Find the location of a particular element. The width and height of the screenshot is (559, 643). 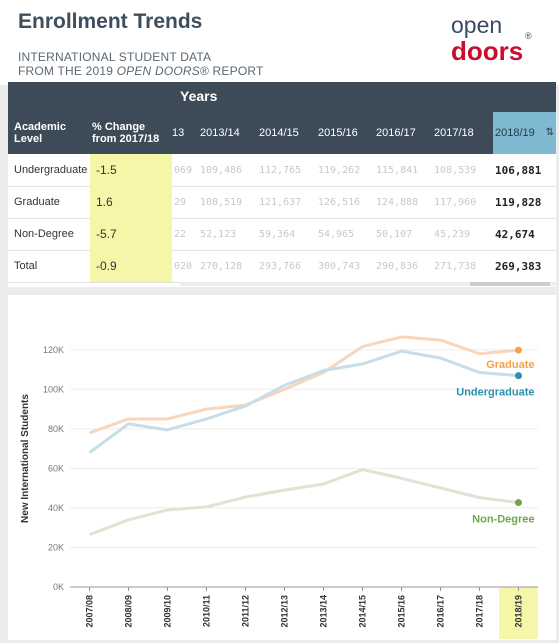

y-axis-label: New International Students is located at coordinates (25, 458).